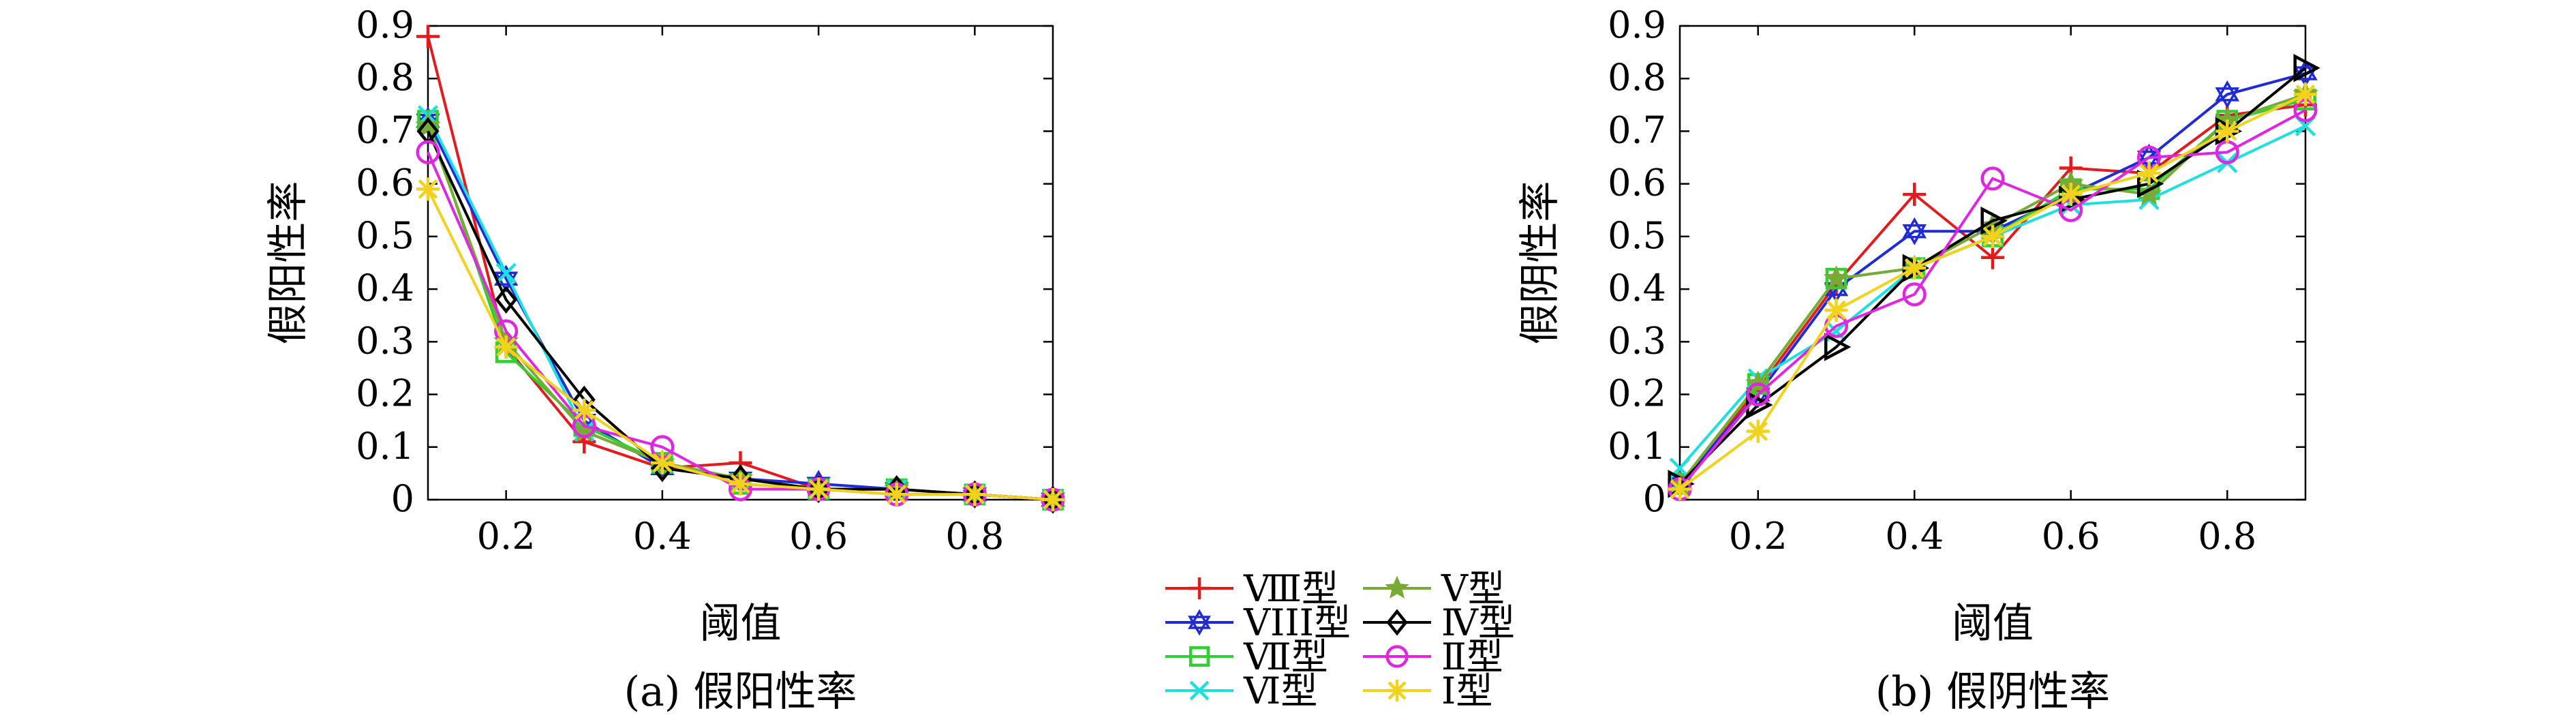 The image size is (2576, 726). I want to click on legend-label: Ⅶ型, so click(1285, 657).